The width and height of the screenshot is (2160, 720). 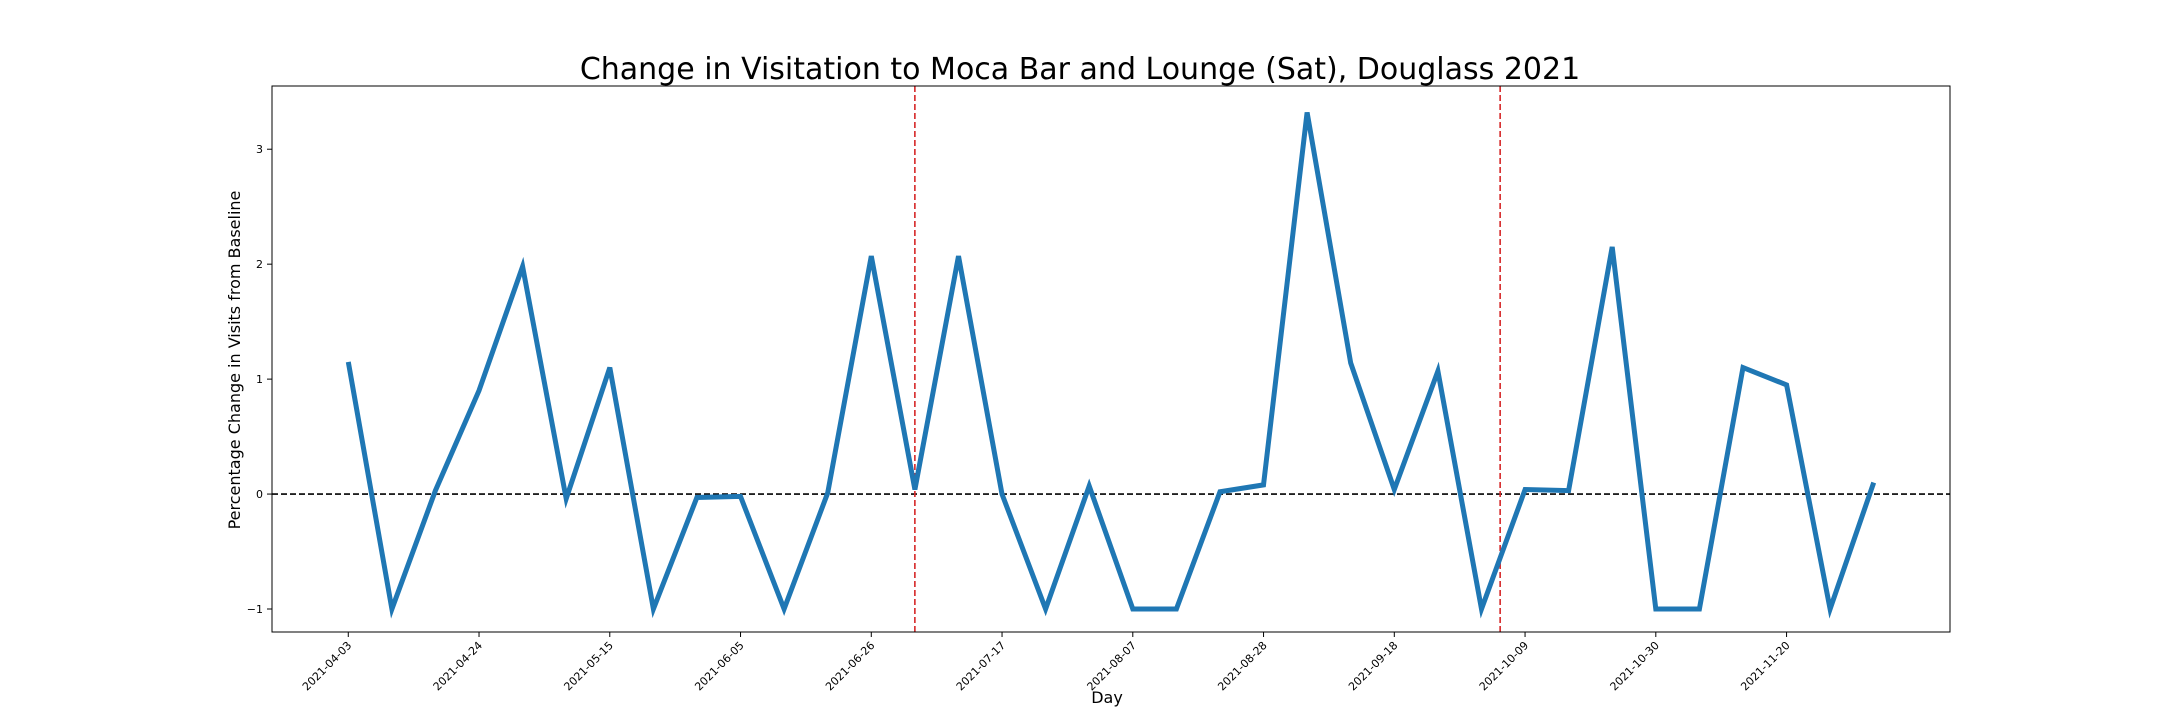 What do you see at coordinates (1504, 666) in the screenshot?
I see `x-tick-label: 2021-10-09` at bounding box center [1504, 666].